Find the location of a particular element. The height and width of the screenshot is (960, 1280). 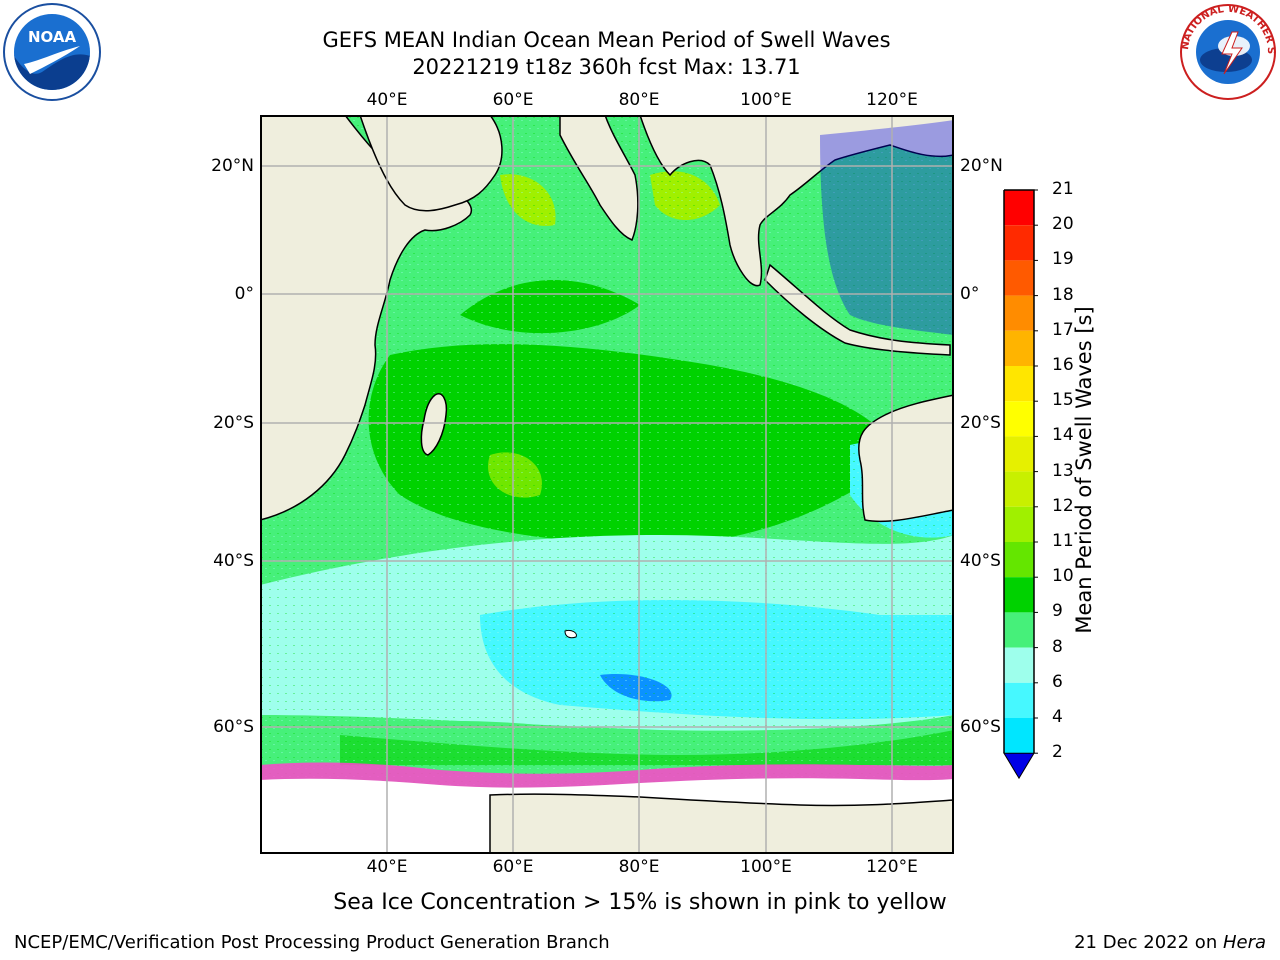

footer-date-text: 21 Dec 2022 on is located at coordinates (1148, 942).